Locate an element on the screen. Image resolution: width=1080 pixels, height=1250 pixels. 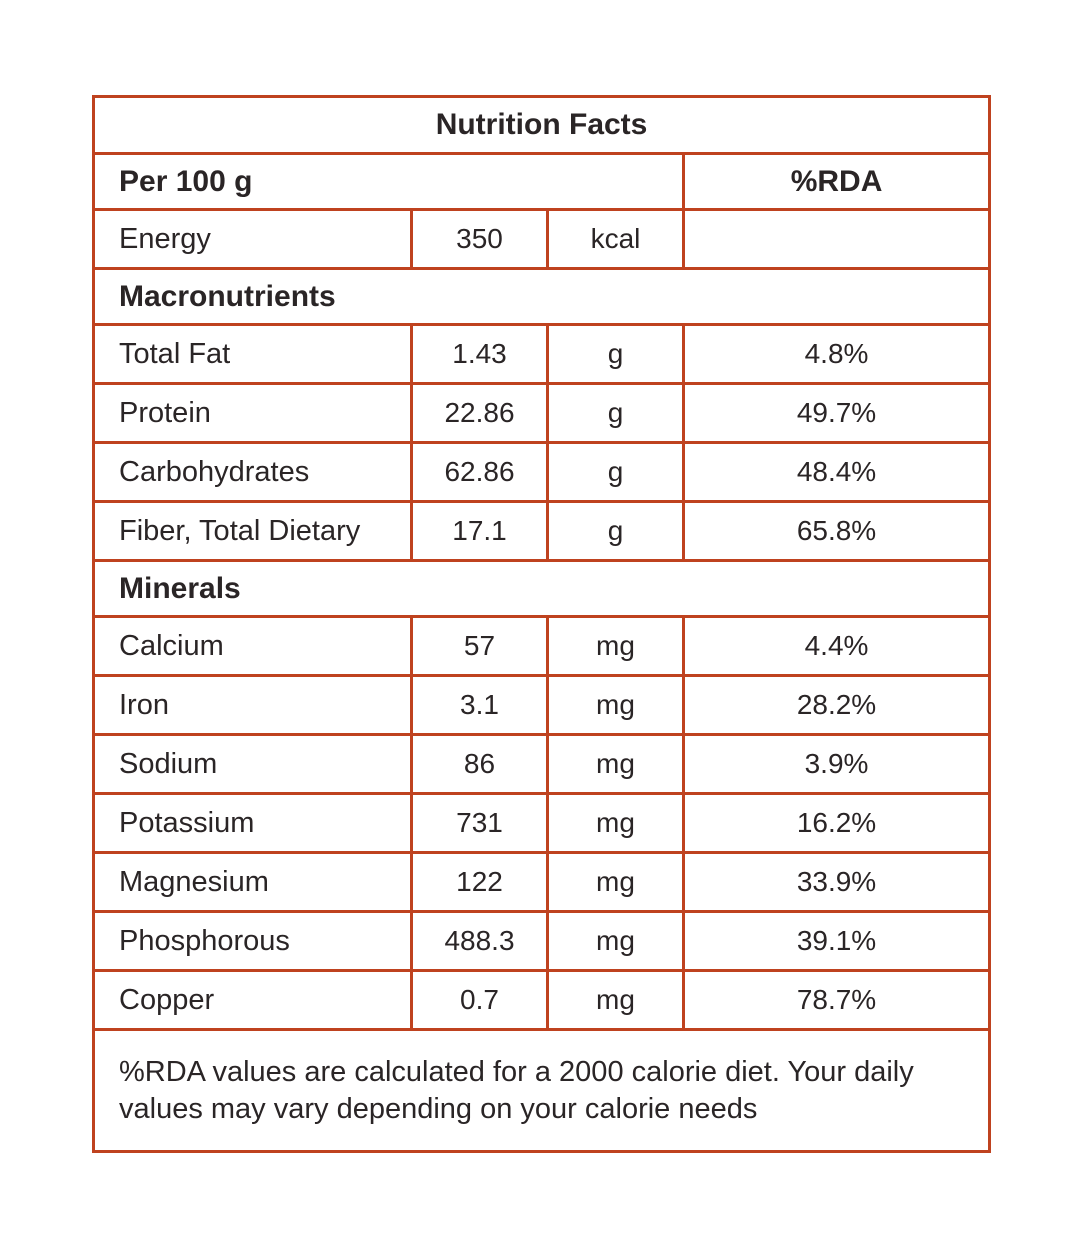
table-row-energy: Energy 350 kcal is located at coordinates (542, 239).